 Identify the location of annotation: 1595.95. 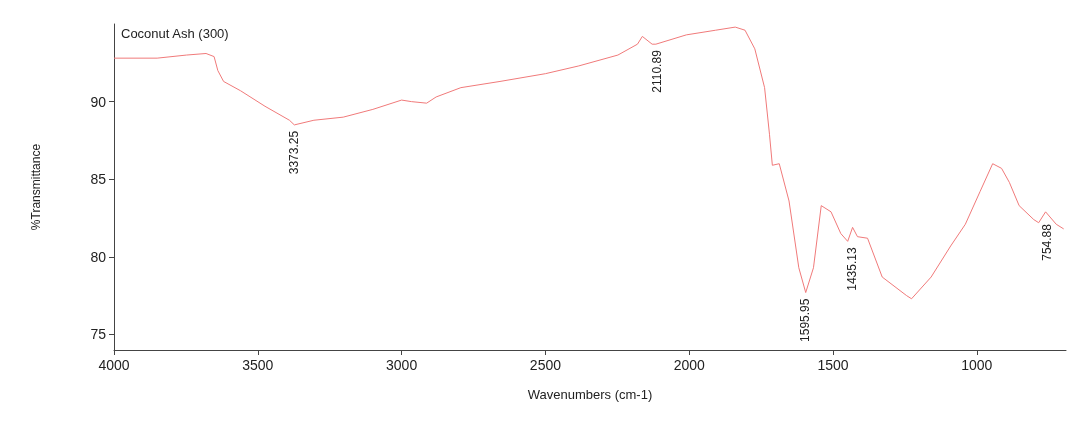
(805, 320).